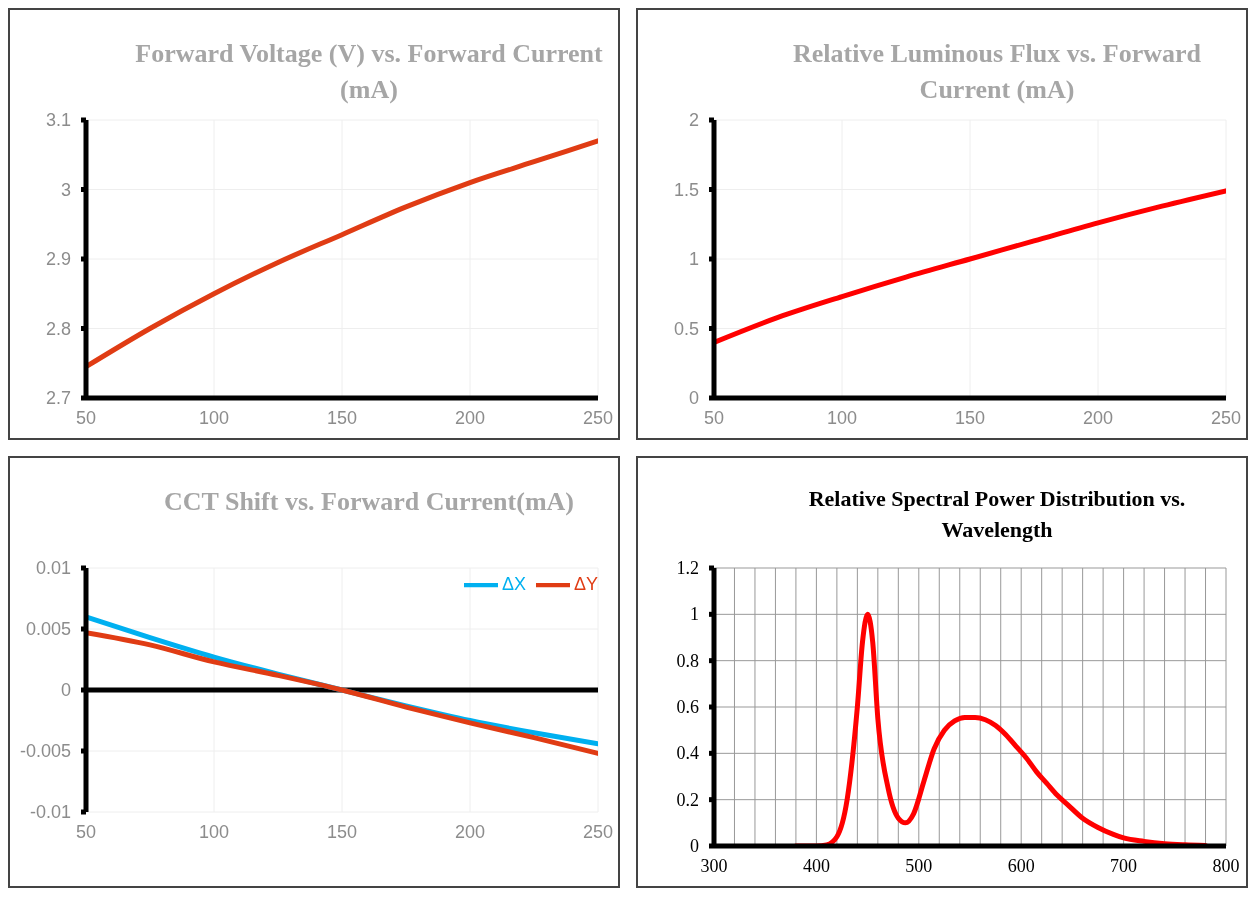  What do you see at coordinates (369, 72) in the screenshot?
I see `chart-title: Forward Voltage (V) vs. Forward Current (mA)` at bounding box center [369, 72].